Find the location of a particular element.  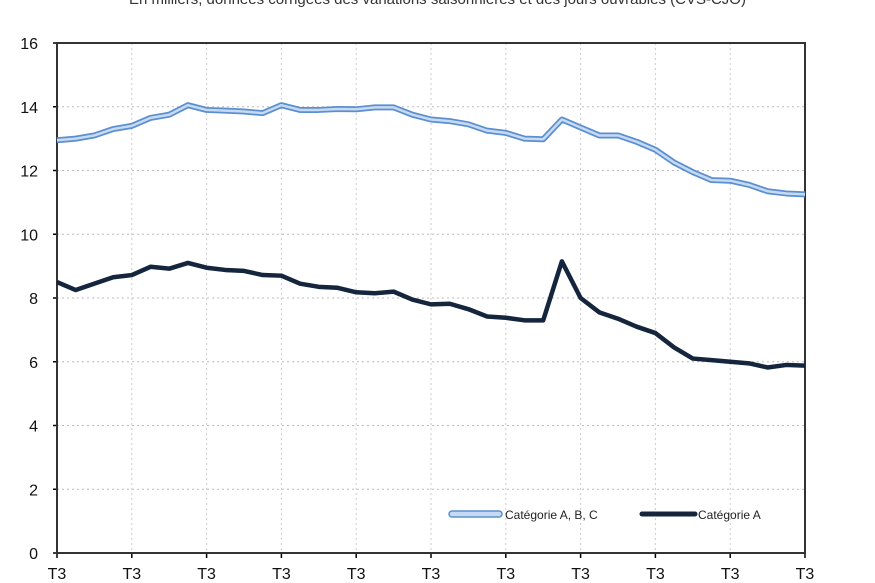

legend-label-abc: Catégorie A, B, C is located at coordinates (551, 515).